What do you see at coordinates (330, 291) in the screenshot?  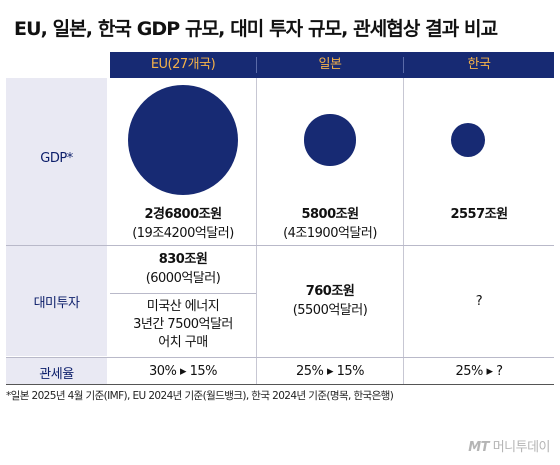 I see `investment-japan-krw: 760조원` at bounding box center [330, 291].